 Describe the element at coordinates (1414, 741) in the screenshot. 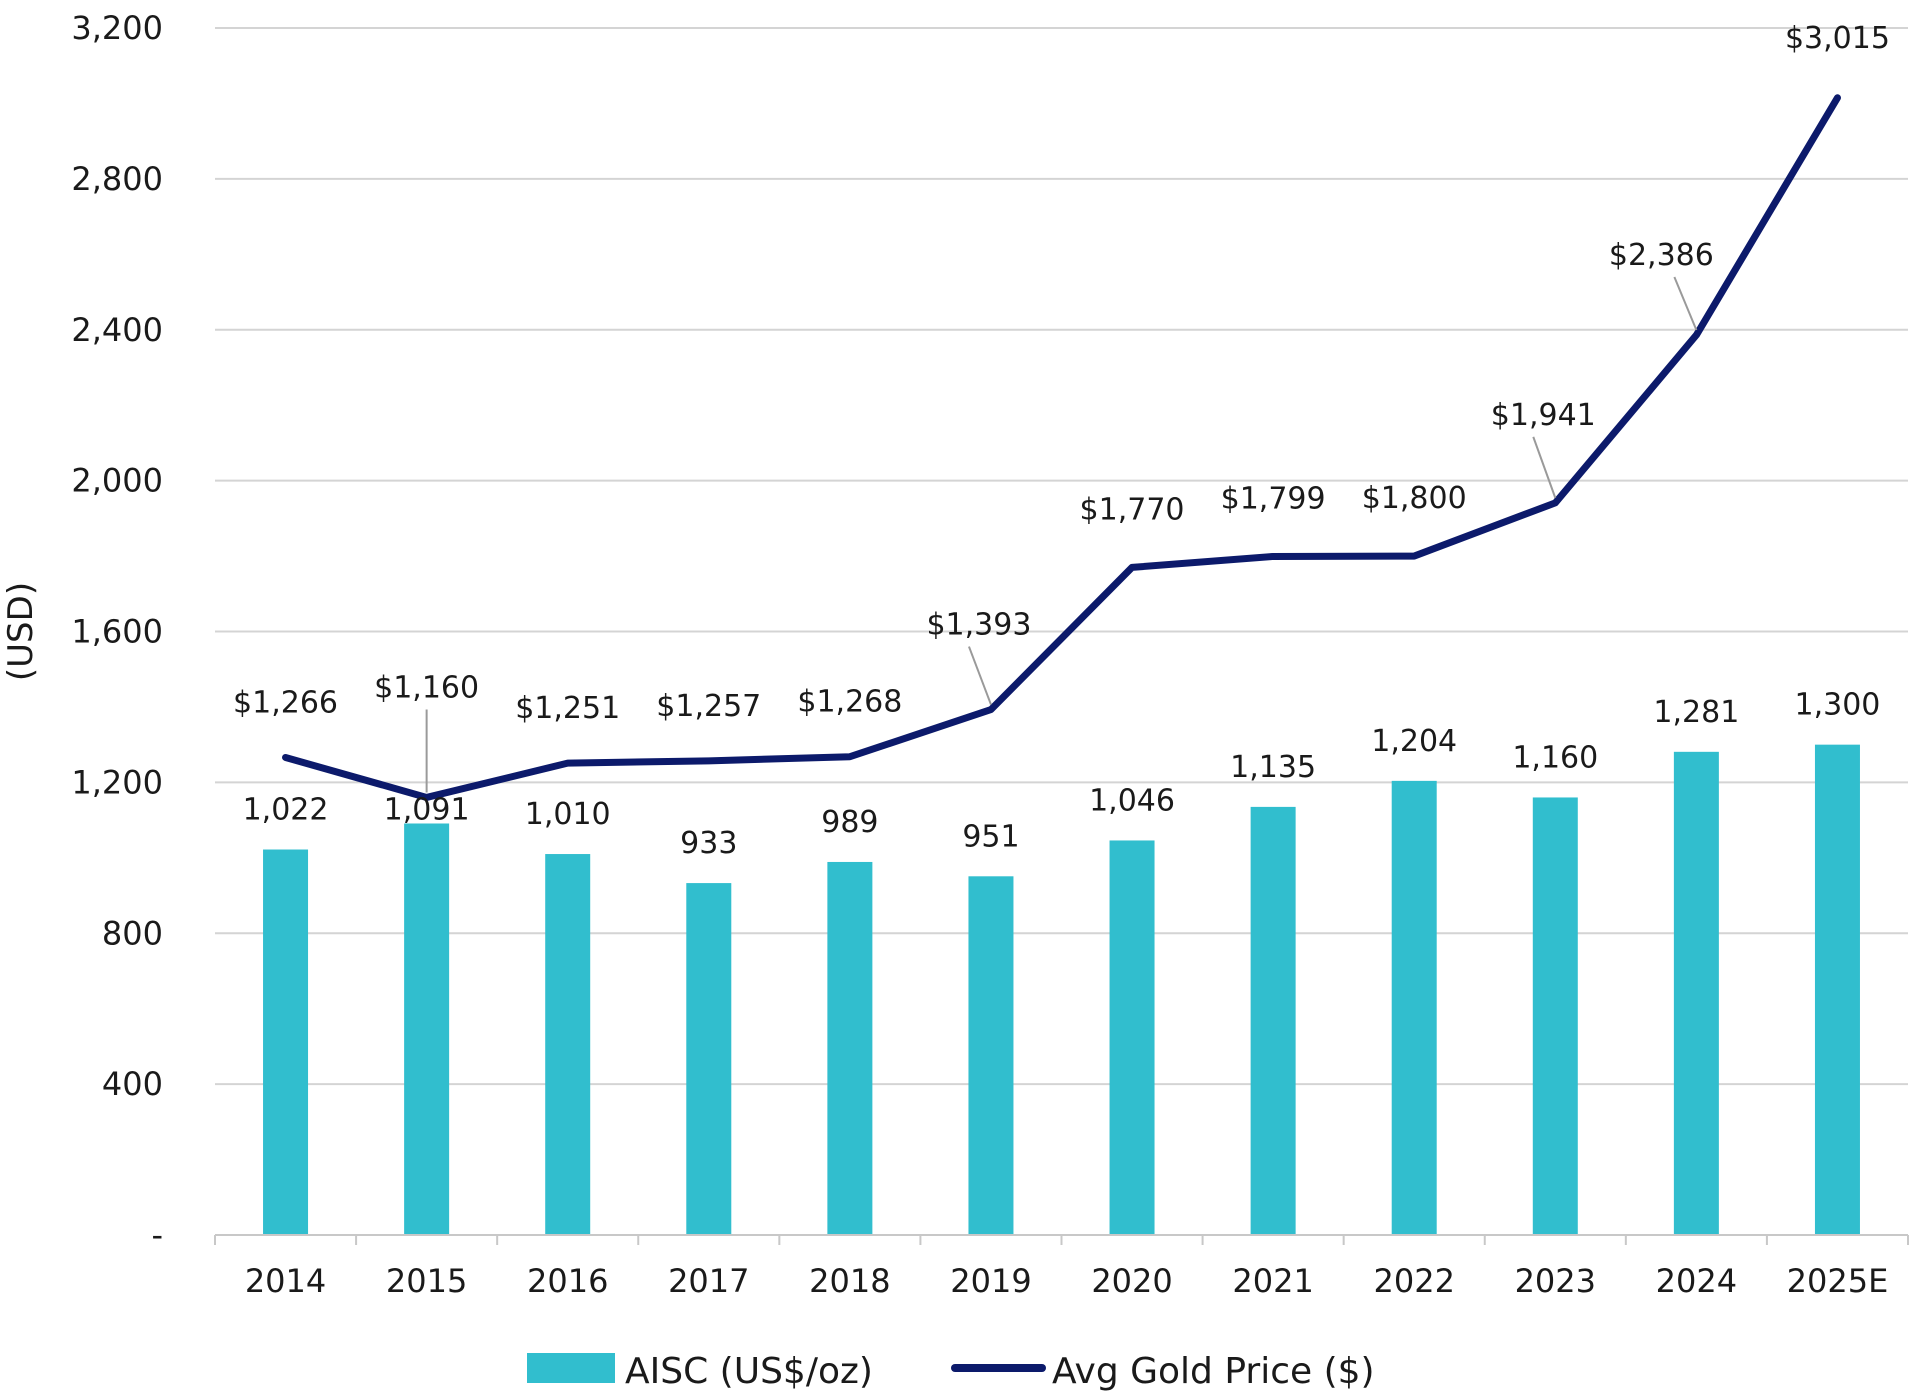

I see `bar-value-label: 1,204` at that location.